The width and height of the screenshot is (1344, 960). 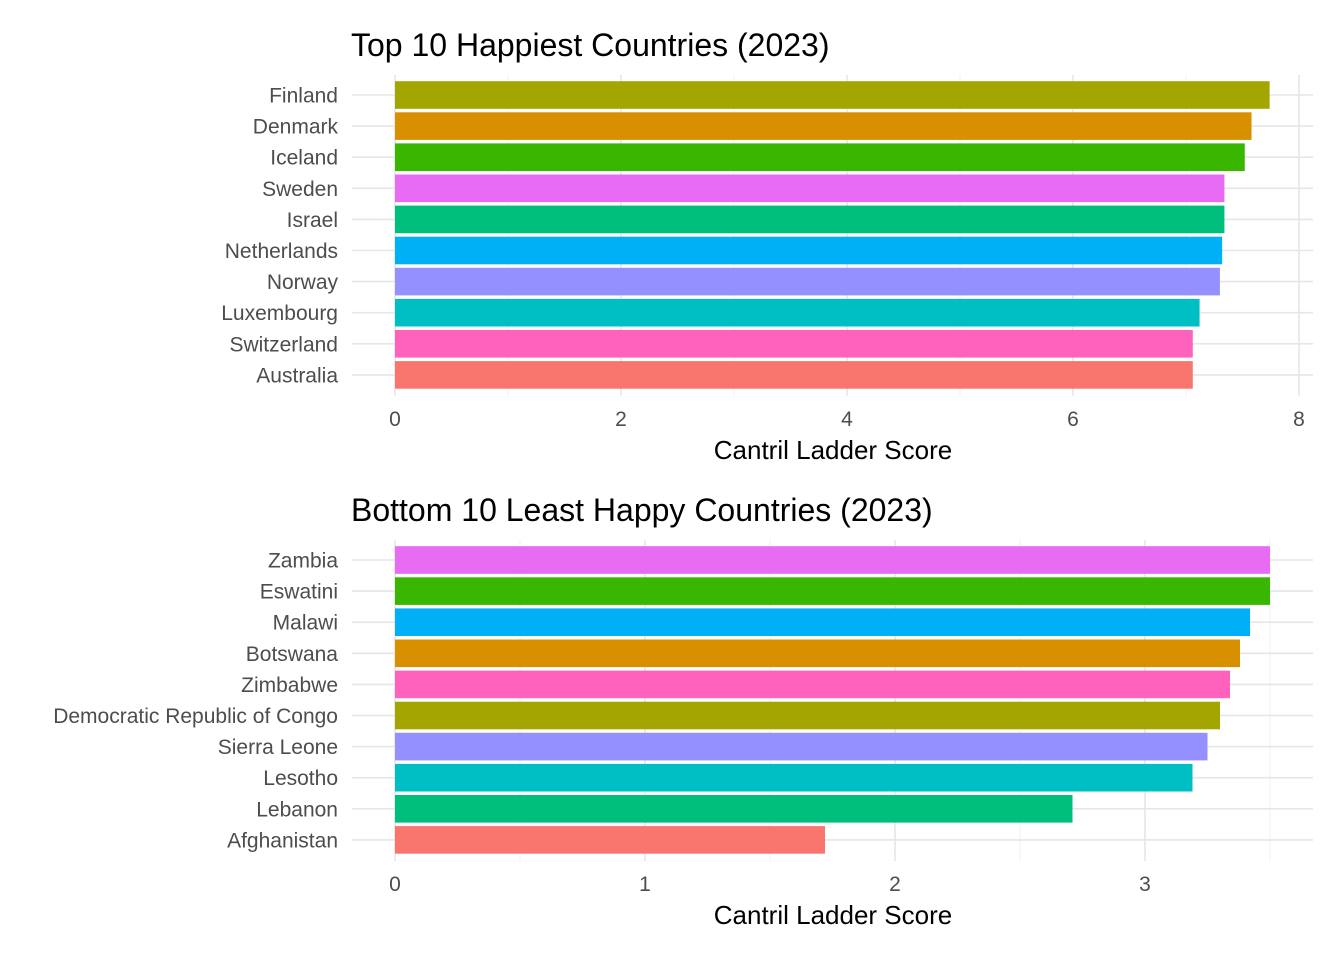 What do you see at coordinates (303, 561) in the screenshot?
I see `category-label: Zambia` at bounding box center [303, 561].